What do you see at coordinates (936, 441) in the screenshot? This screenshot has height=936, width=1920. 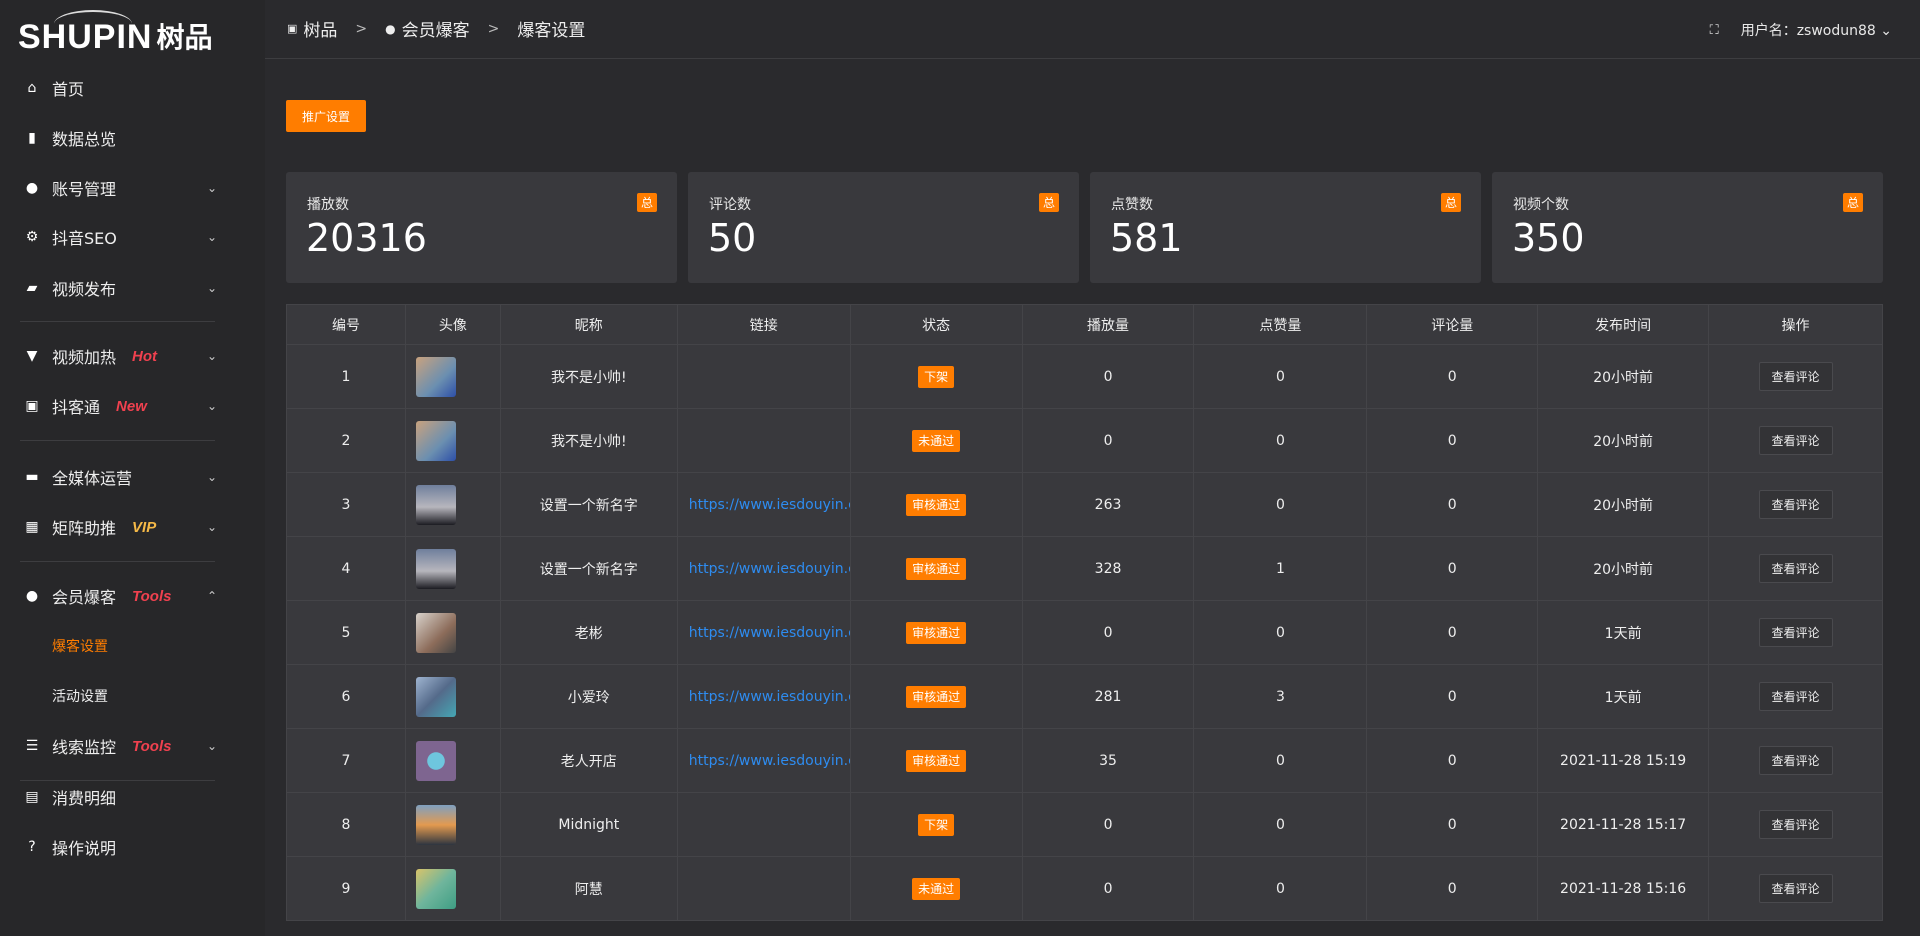 I see `status-badge: 未通过` at bounding box center [936, 441].